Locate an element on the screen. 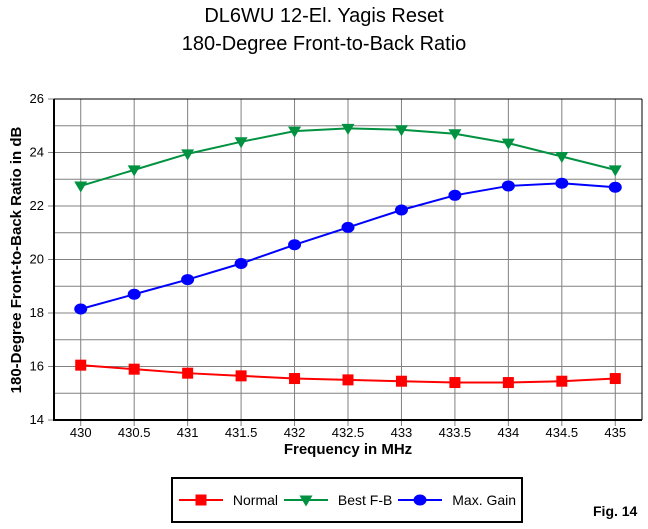 The image size is (648, 529). x-tick-label: 434 is located at coordinates (509, 432).